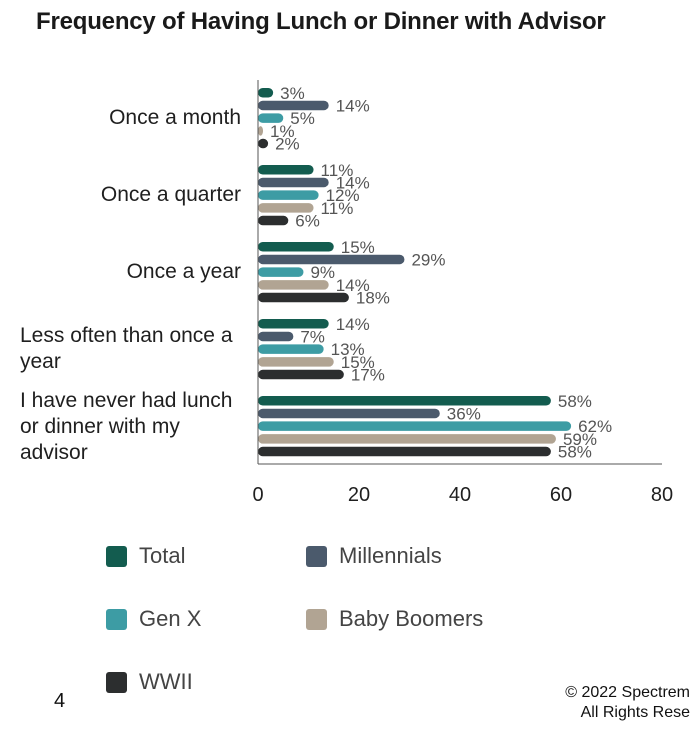 The image size is (692, 746). What do you see at coordinates (60, 701) in the screenshot?
I see `page-number: 4` at bounding box center [60, 701].